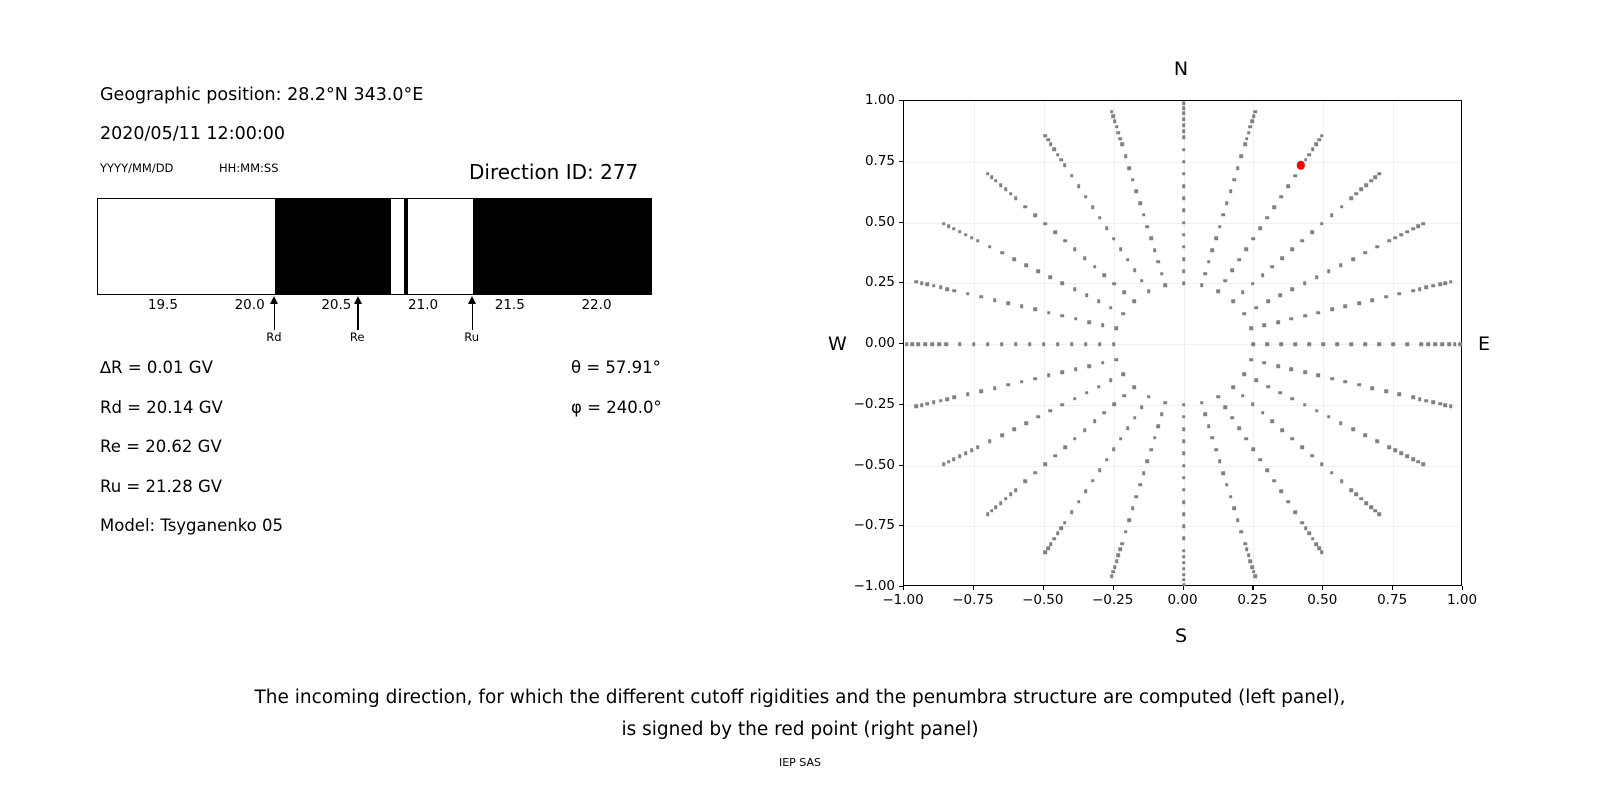 The image size is (1600, 800). What do you see at coordinates (357, 337) in the screenshot?
I see `rigidity-marker-label: Re` at bounding box center [357, 337].